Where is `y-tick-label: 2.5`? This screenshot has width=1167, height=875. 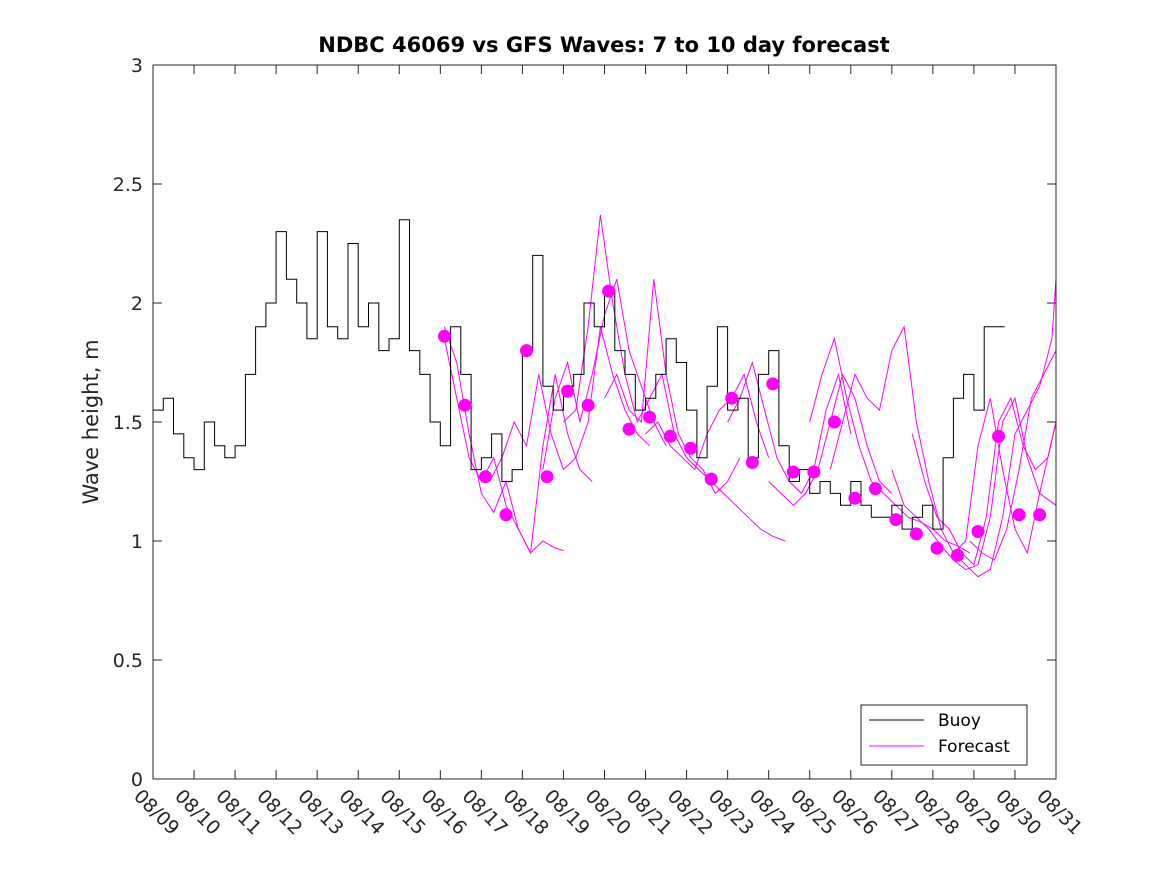
y-tick-label: 2.5 is located at coordinates (128, 185).